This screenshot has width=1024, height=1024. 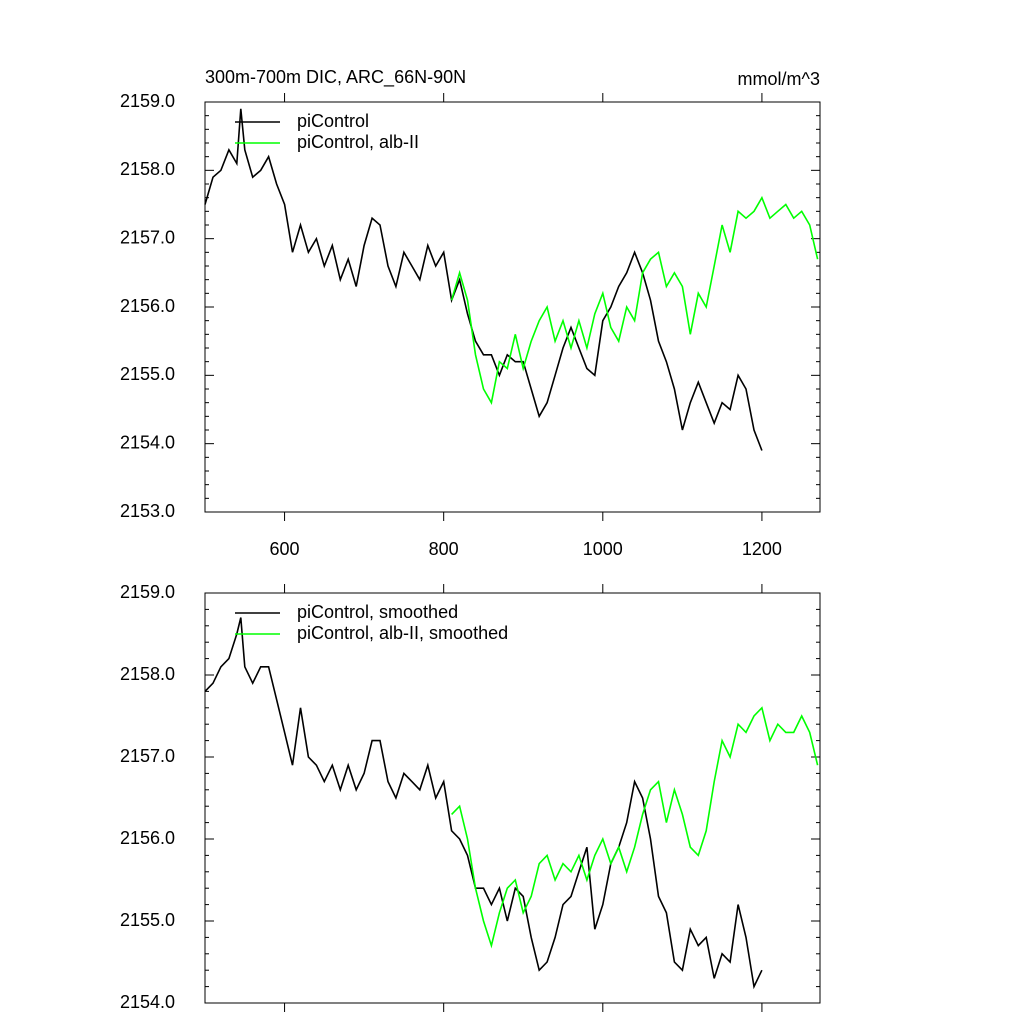 I want to click on legend-label: piControl, alb-II, so click(x=358, y=142).